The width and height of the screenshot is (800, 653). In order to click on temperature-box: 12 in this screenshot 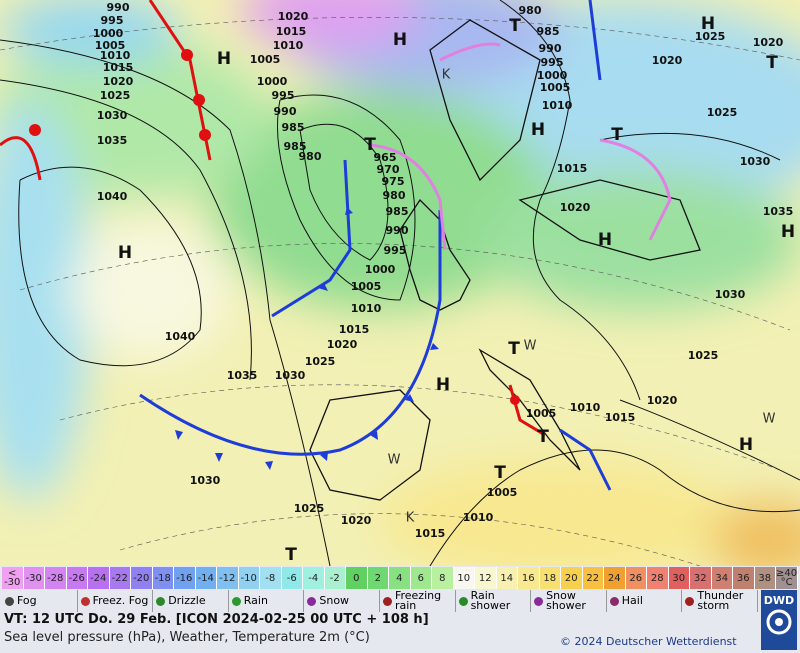, I will do `click(486, 578)`.